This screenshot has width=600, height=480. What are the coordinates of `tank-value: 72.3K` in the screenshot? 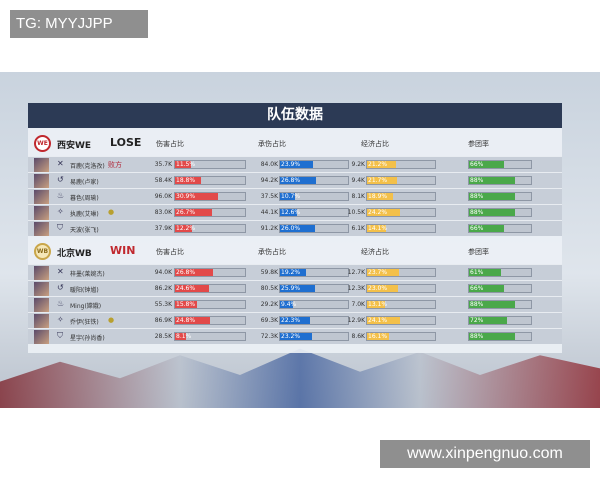 It's located at (269, 336).